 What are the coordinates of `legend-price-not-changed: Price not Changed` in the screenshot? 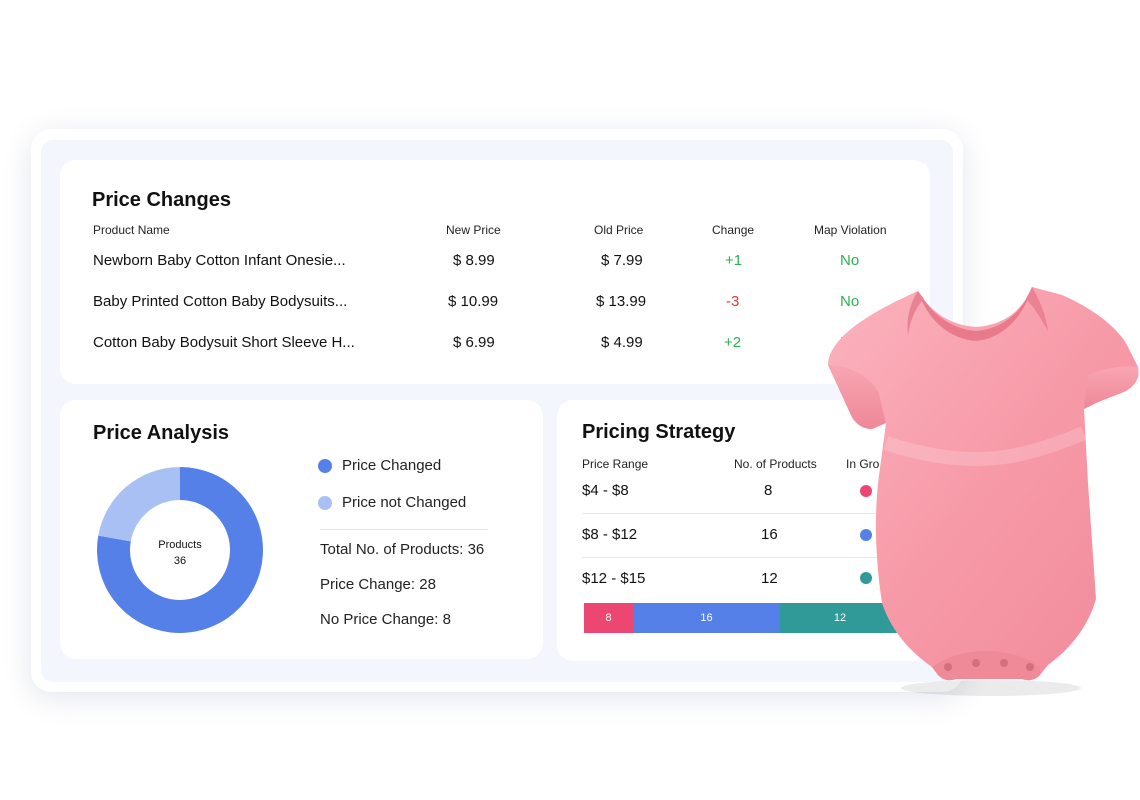 It's located at (392, 502).